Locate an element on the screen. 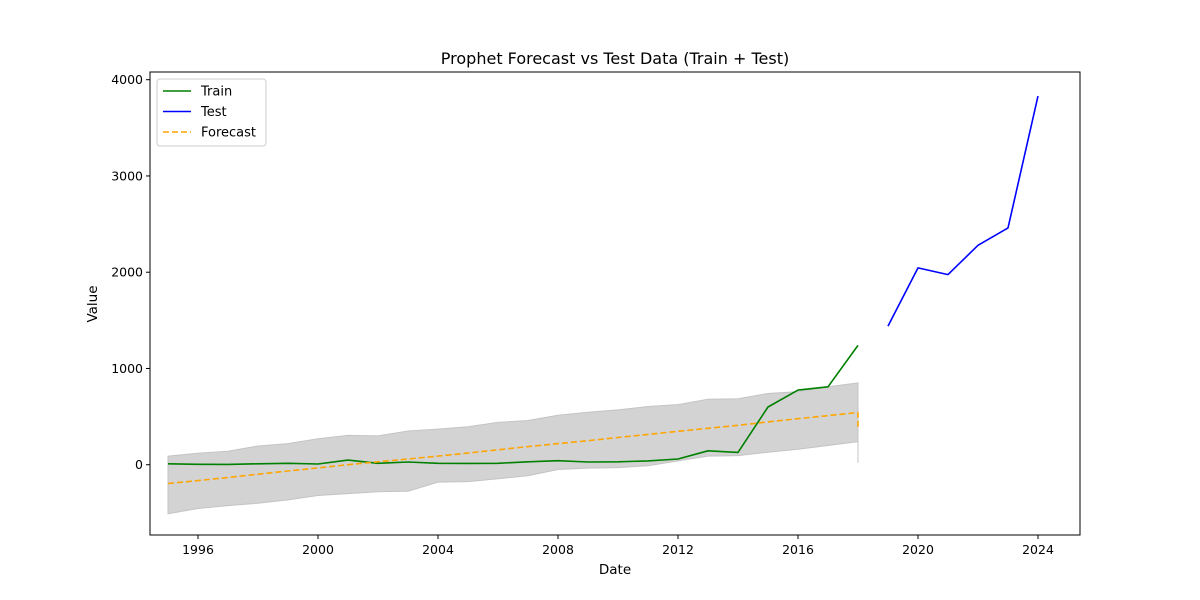 Image resolution: width=1200 pixels, height=600 pixels. x-tick-label: 2020 is located at coordinates (918, 549).